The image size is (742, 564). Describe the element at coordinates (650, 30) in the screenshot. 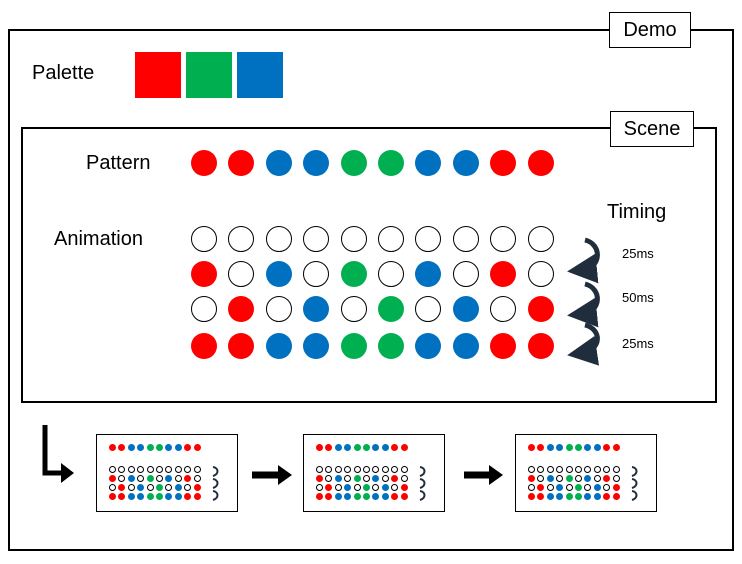

I see `demo-tag: Demo` at that location.